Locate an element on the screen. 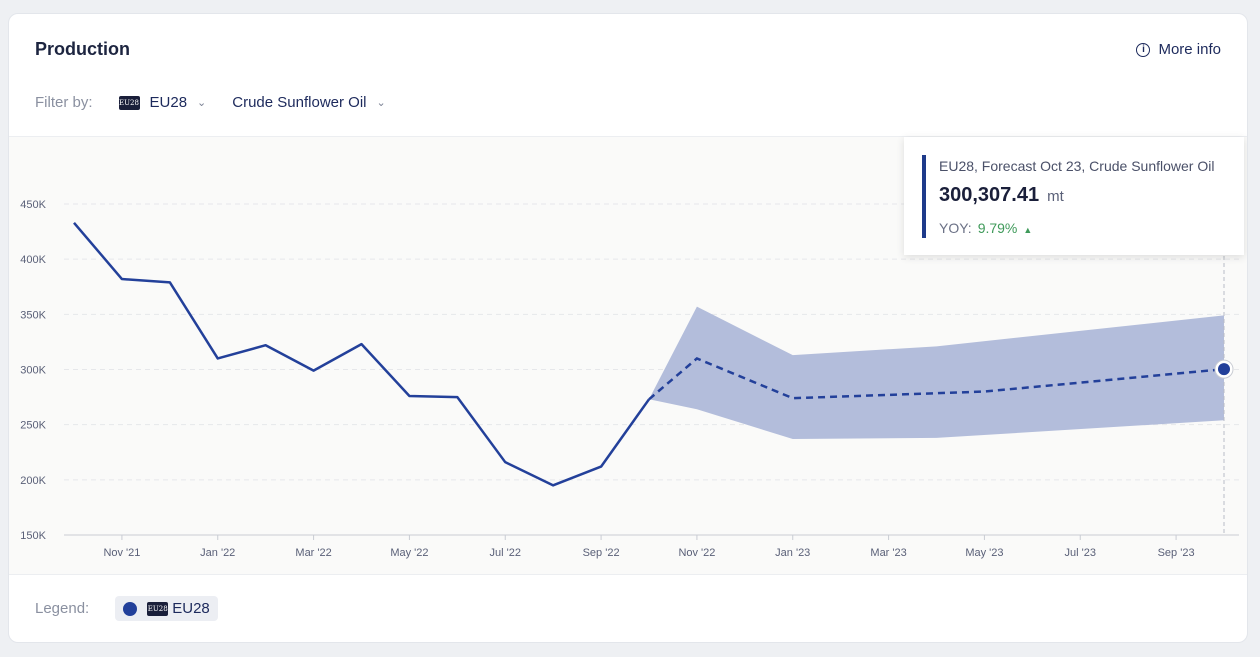  tooltip-value-number: 300,307.41 is located at coordinates (989, 195).